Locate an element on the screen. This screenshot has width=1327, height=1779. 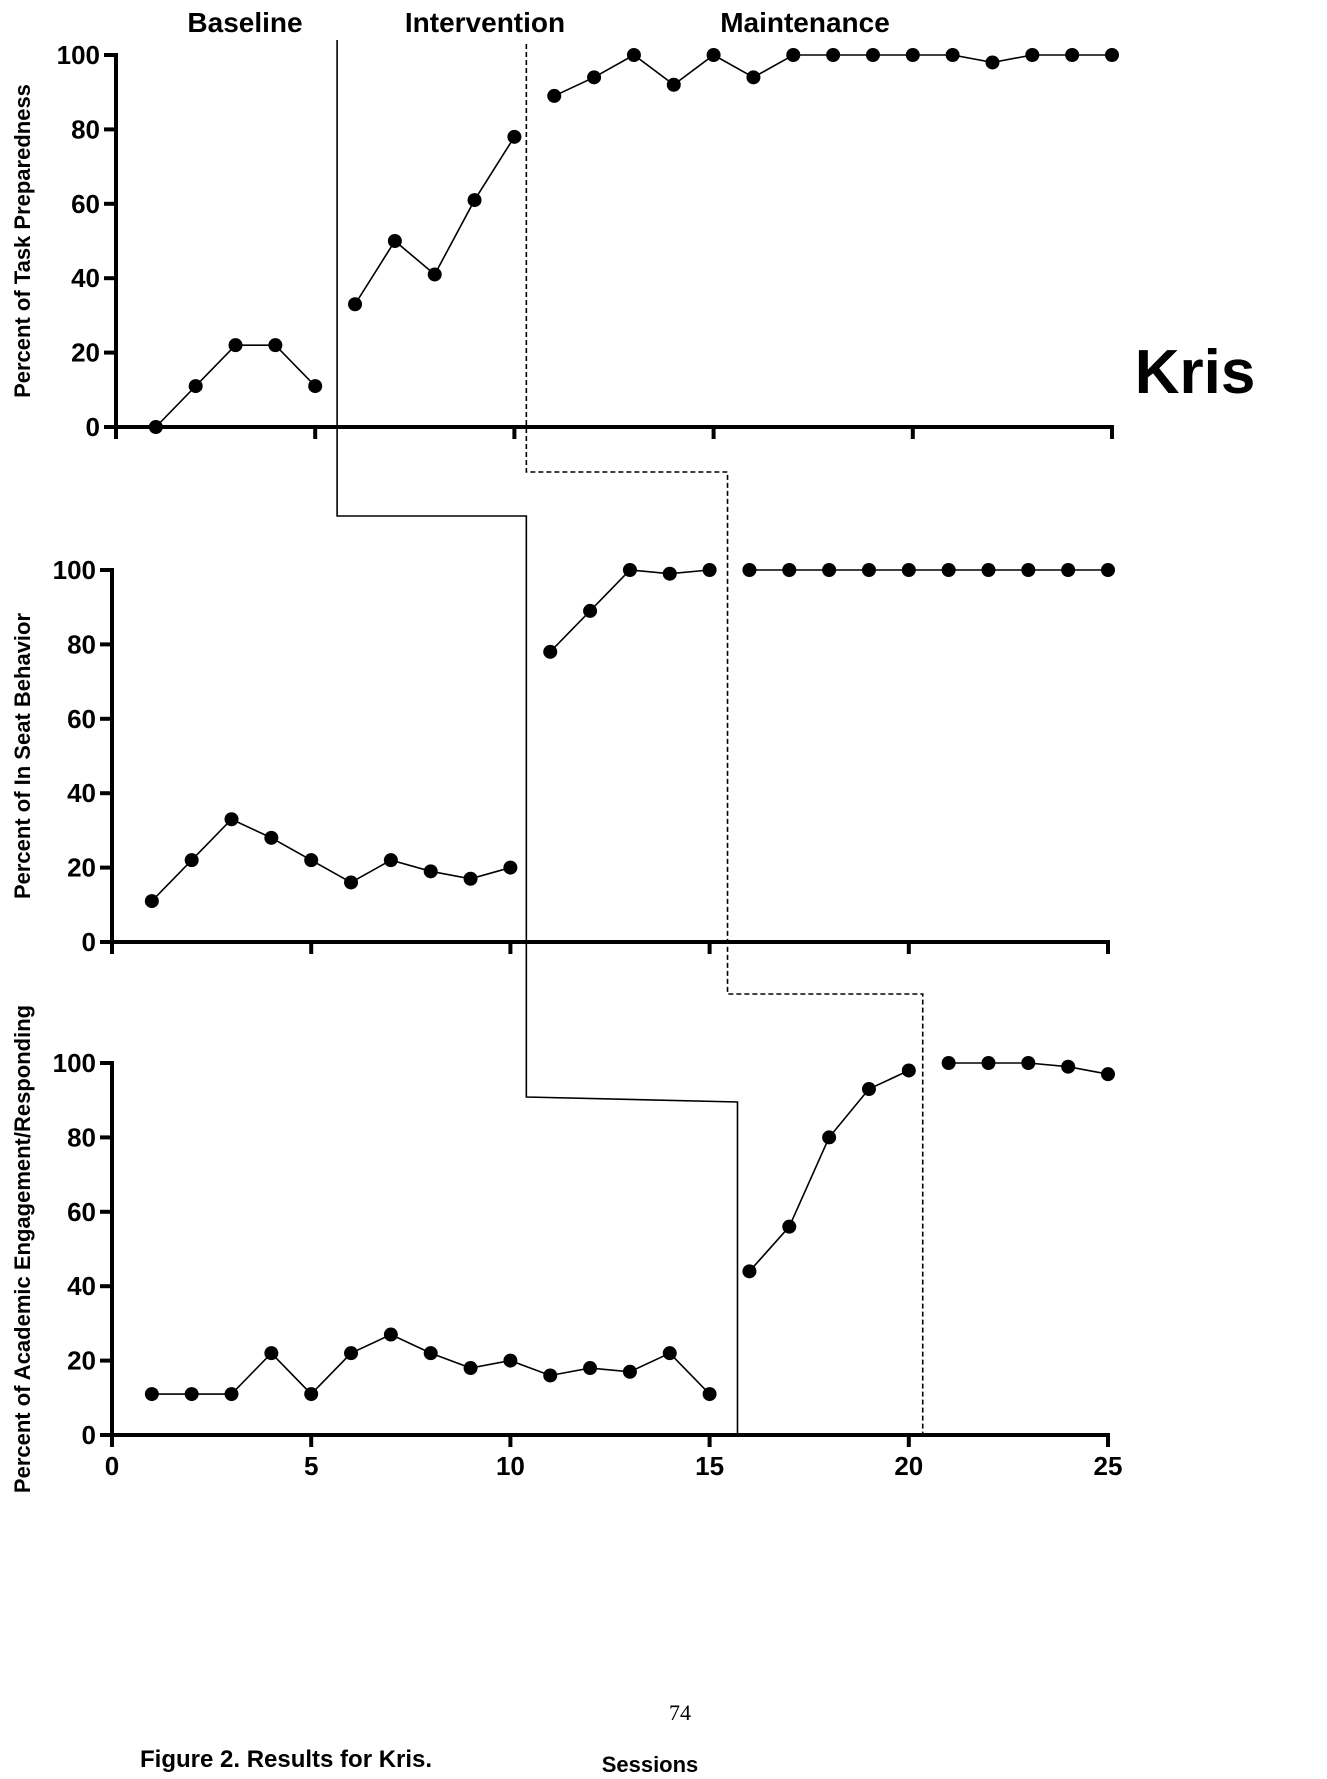
y-axis-title: Percent of In Seat Behavior is located at coordinates (22, 756).